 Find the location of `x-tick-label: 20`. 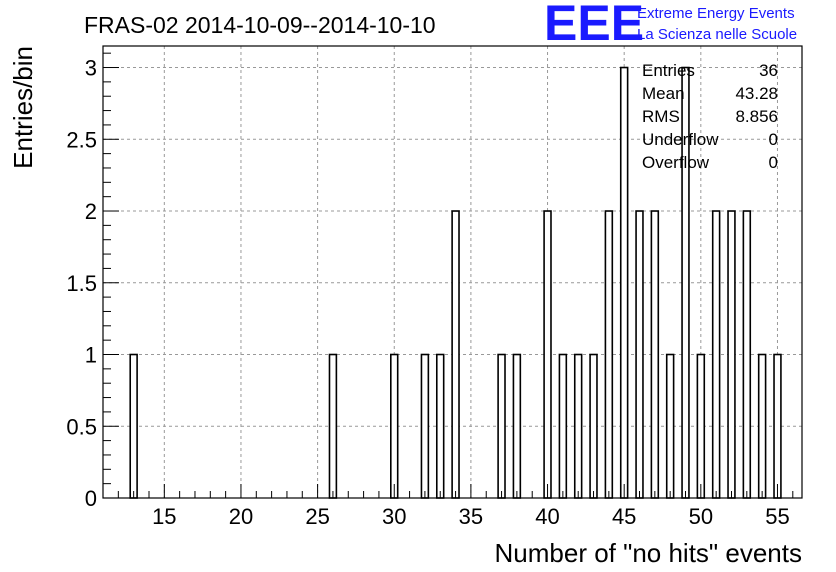

x-tick-label: 20 is located at coordinates (241, 516).